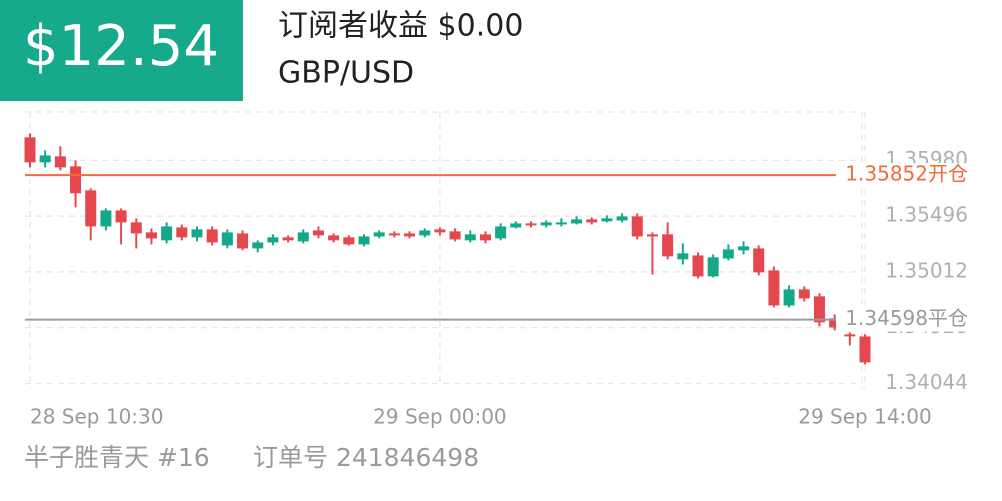 The height and width of the screenshot is (501, 1002). What do you see at coordinates (440, 417) in the screenshot?
I see `x-tick-label: 29 Sep 00:00` at bounding box center [440, 417].